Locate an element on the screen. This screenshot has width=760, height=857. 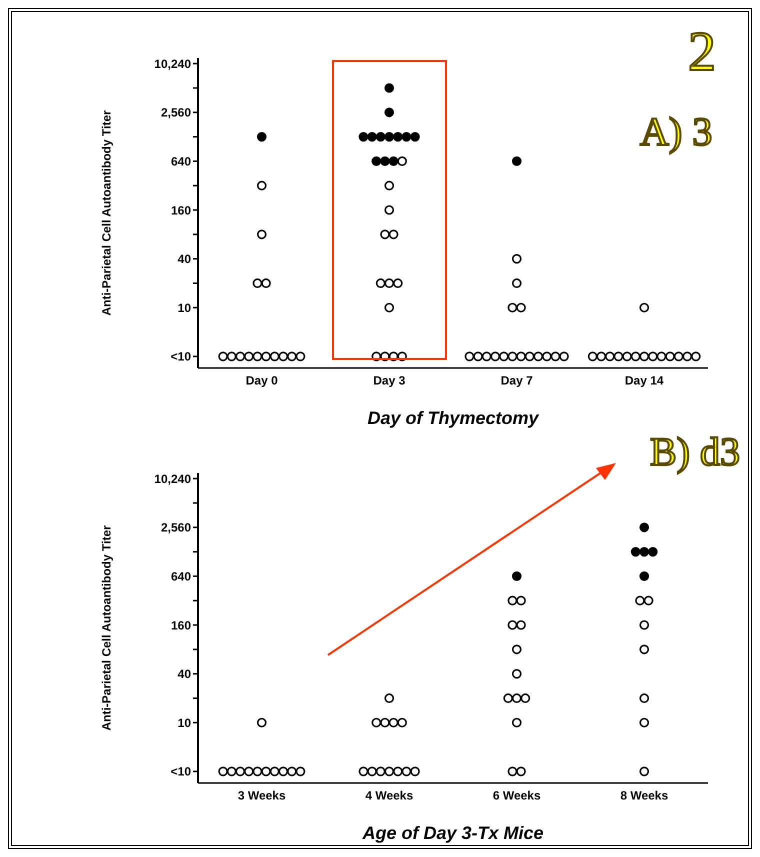
x-axis-title: Age of Day 3-Tx Mice is located at coordinates (452, 833).